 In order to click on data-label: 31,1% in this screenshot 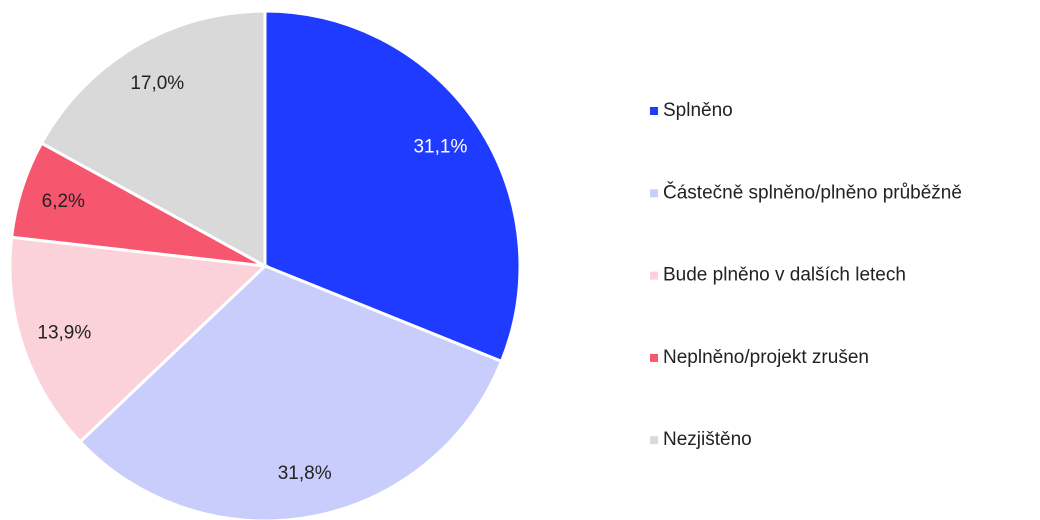, I will do `click(440, 147)`.